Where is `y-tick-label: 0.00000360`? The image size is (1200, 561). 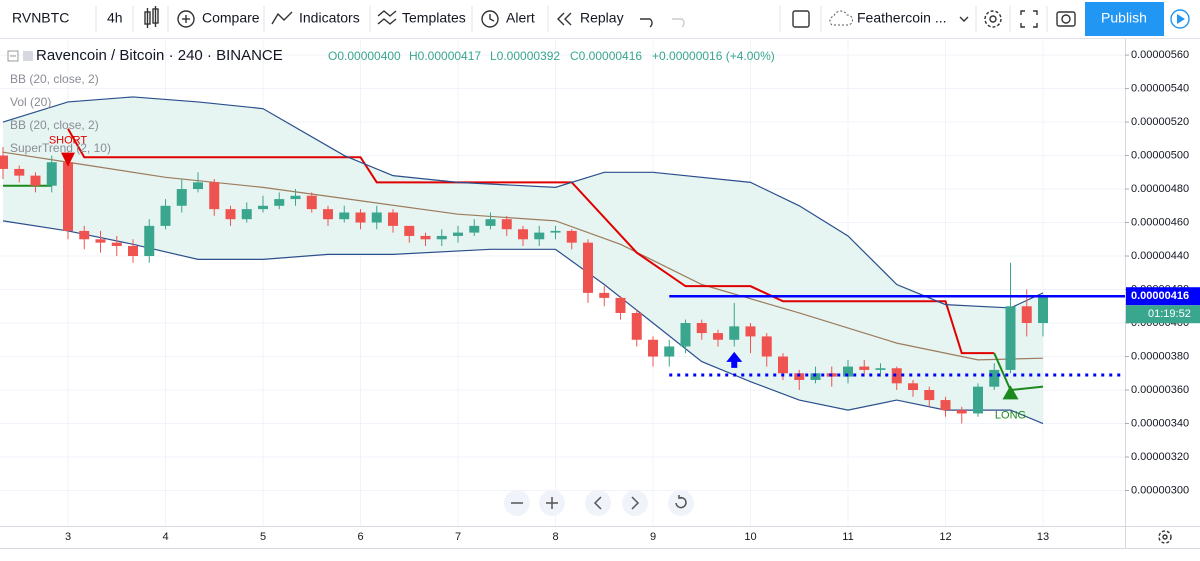
y-tick-label: 0.00000360 is located at coordinates (1160, 390).